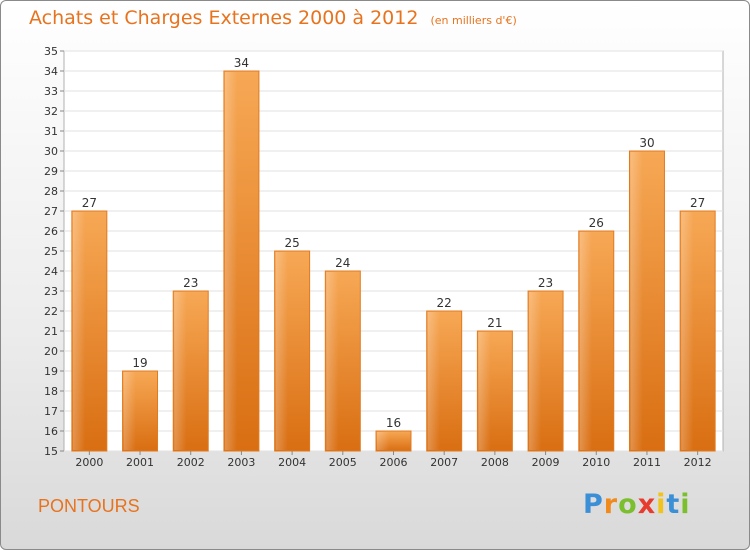  Describe the element at coordinates (593, 504) in the screenshot. I see `logo-letter: P` at that location.